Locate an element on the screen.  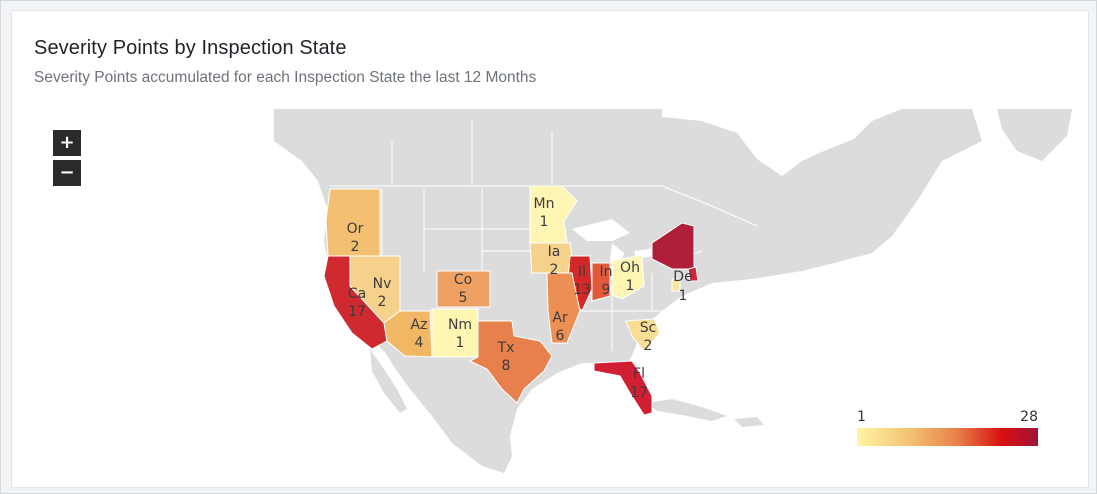
label-az-value: 4 is located at coordinates (419, 343).